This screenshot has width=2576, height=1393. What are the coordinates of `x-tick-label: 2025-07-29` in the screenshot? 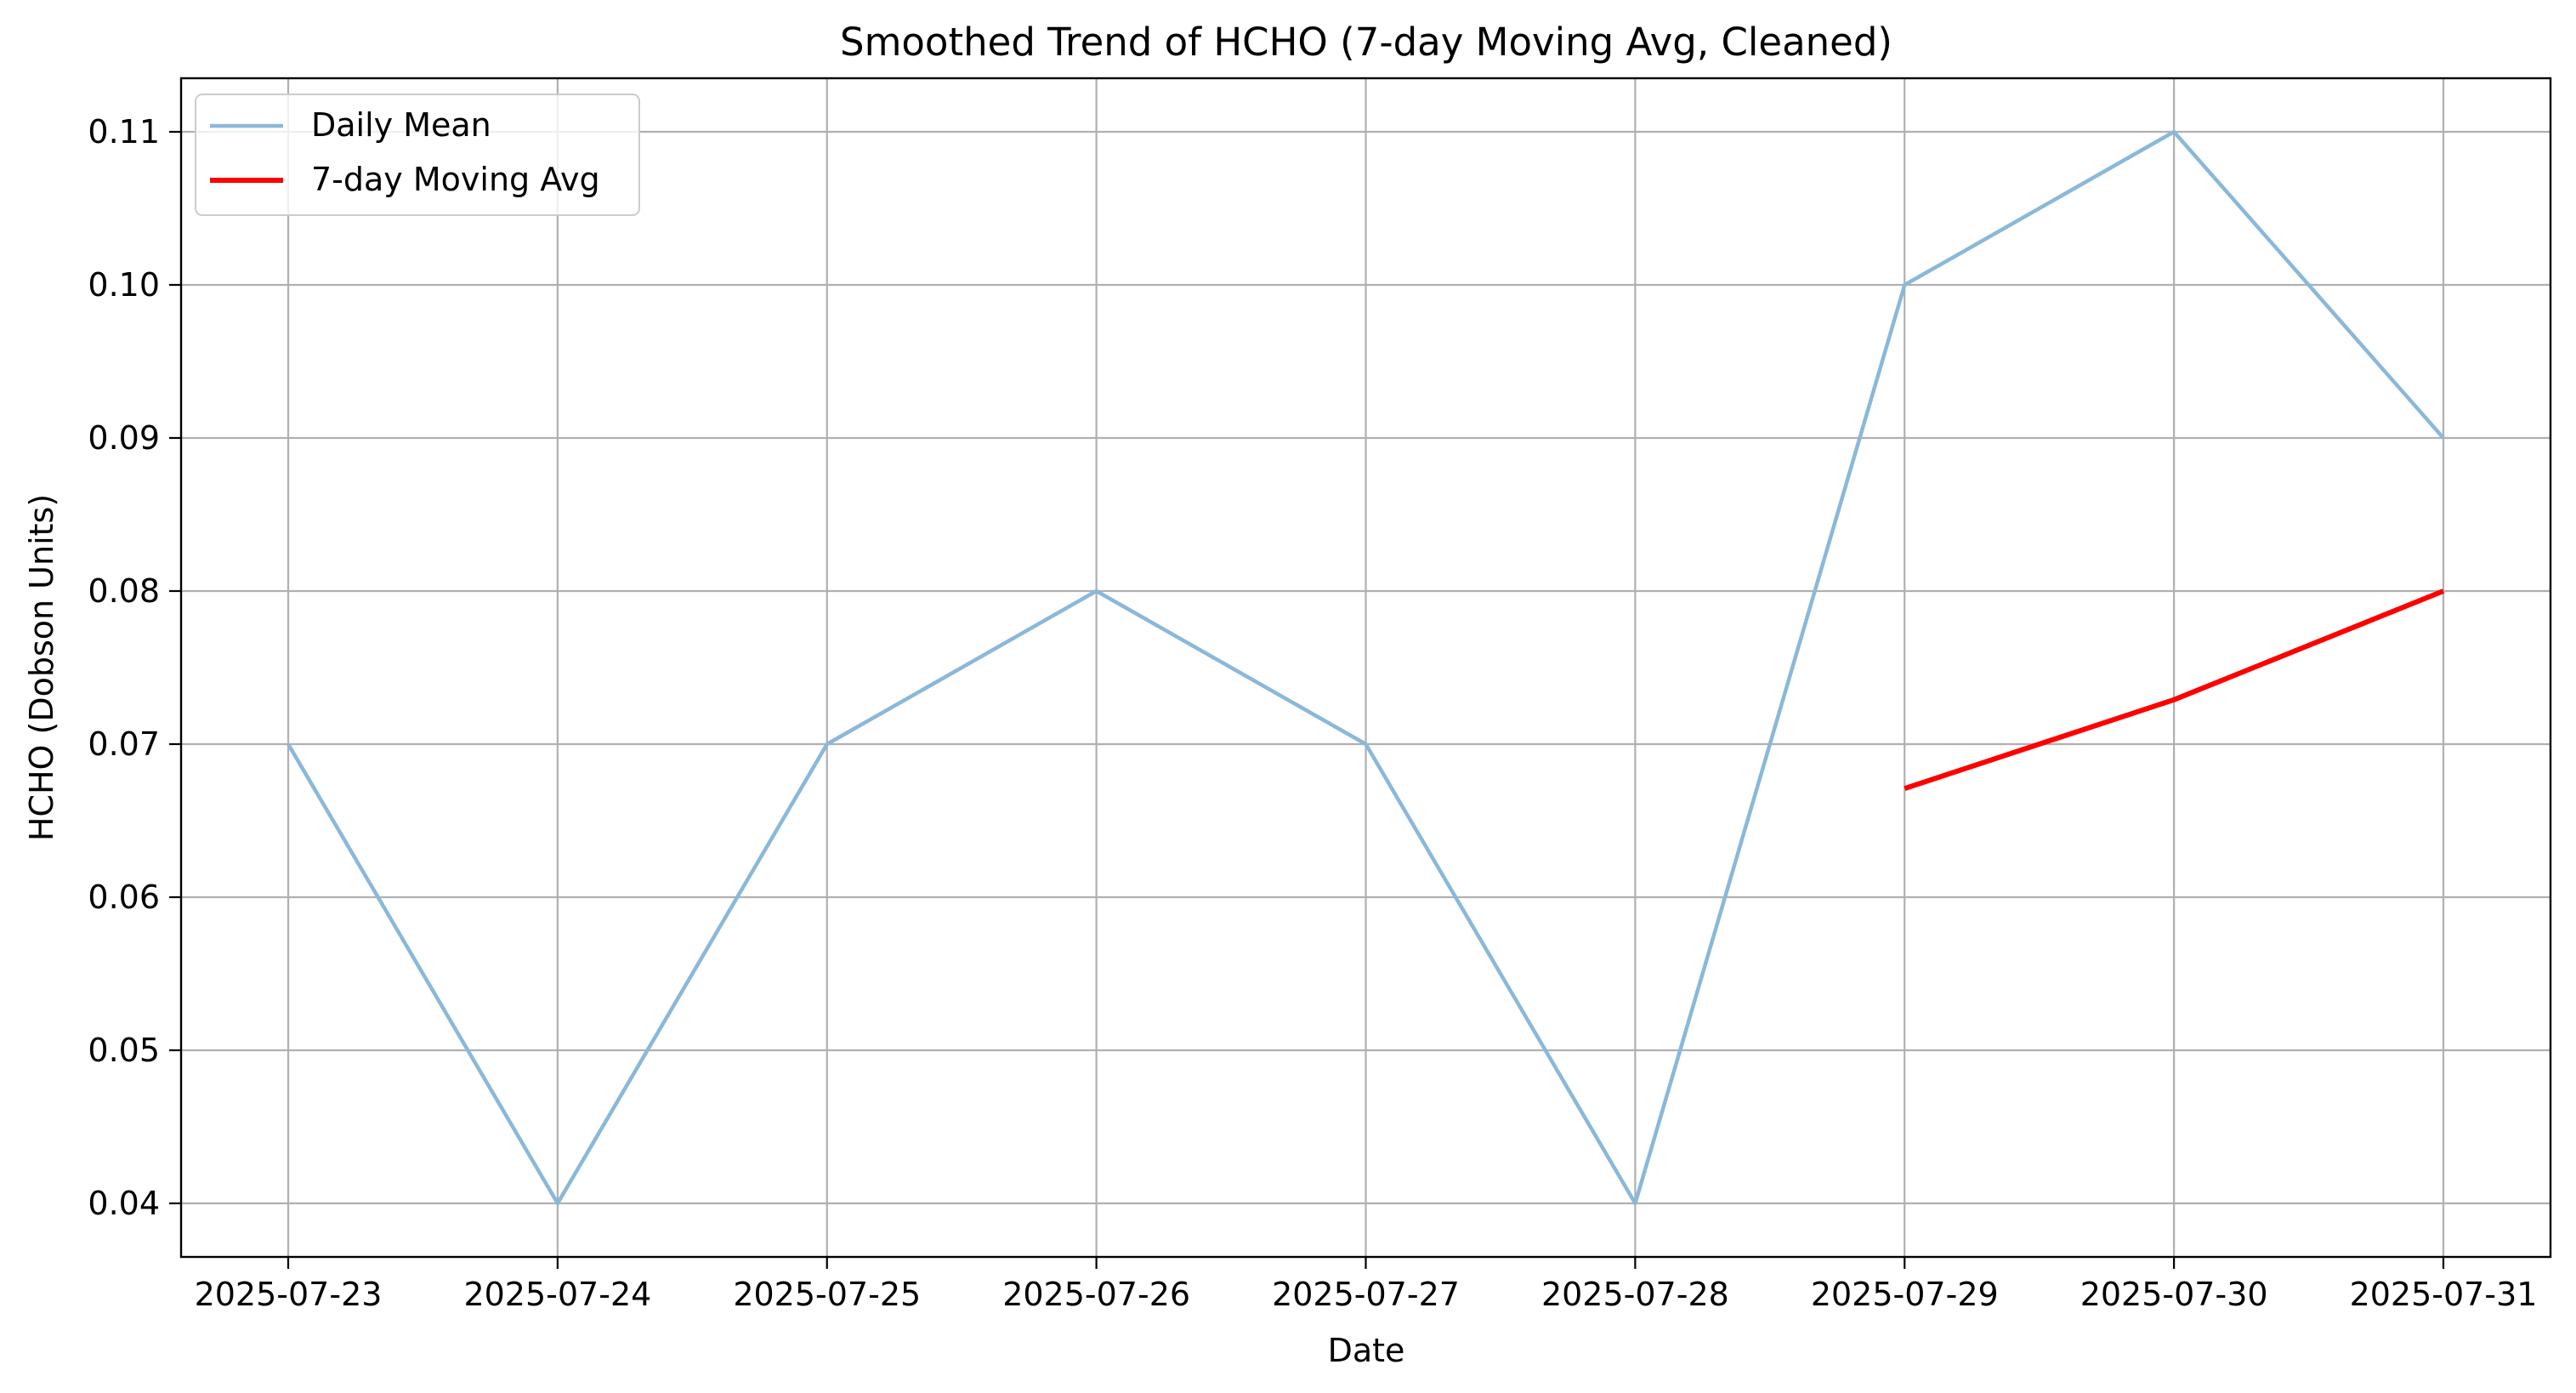 It's located at (1905, 1294).